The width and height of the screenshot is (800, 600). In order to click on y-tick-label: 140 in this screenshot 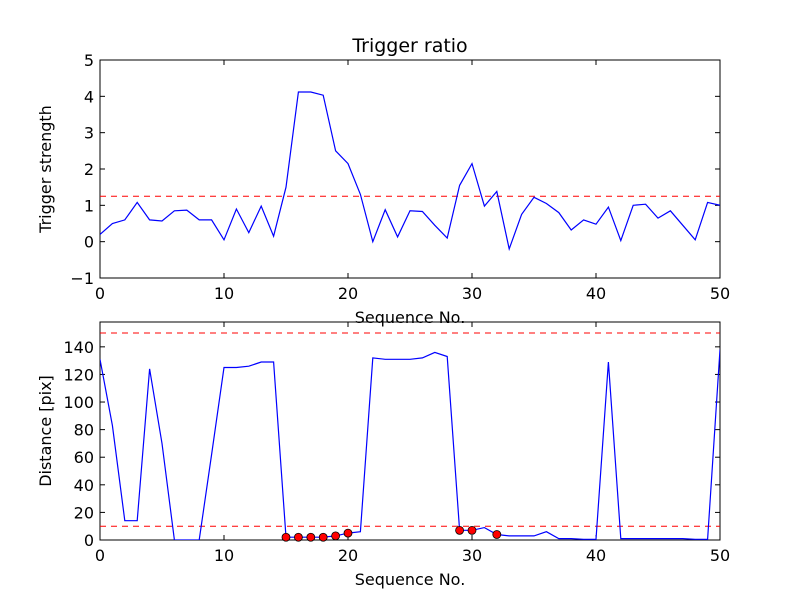, I will do `click(78, 347)`.